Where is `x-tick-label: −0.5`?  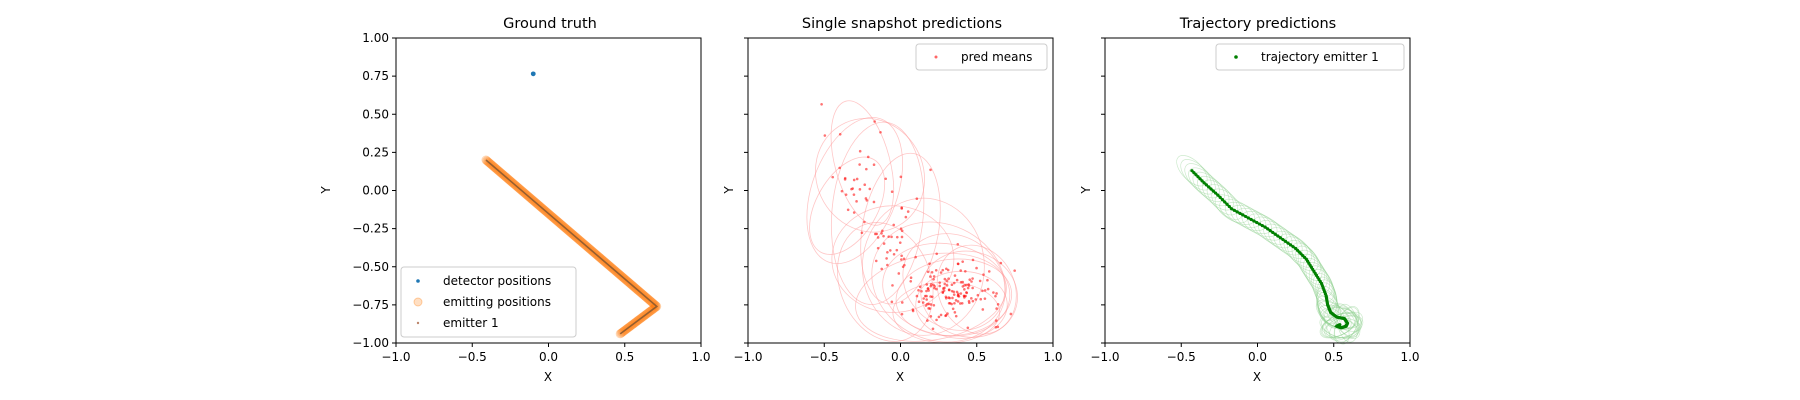 x-tick-label: −0.5 is located at coordinates (472, 357).